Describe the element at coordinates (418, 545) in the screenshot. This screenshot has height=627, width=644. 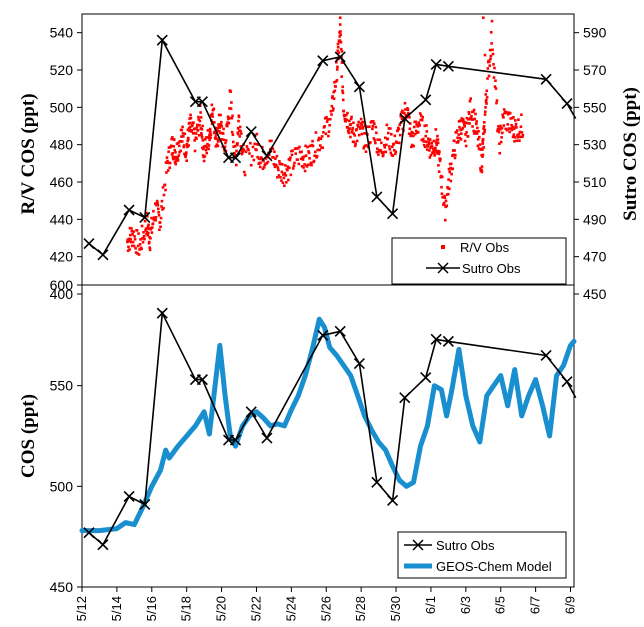
I see `legend-bottom-sutro-marker` at that location.